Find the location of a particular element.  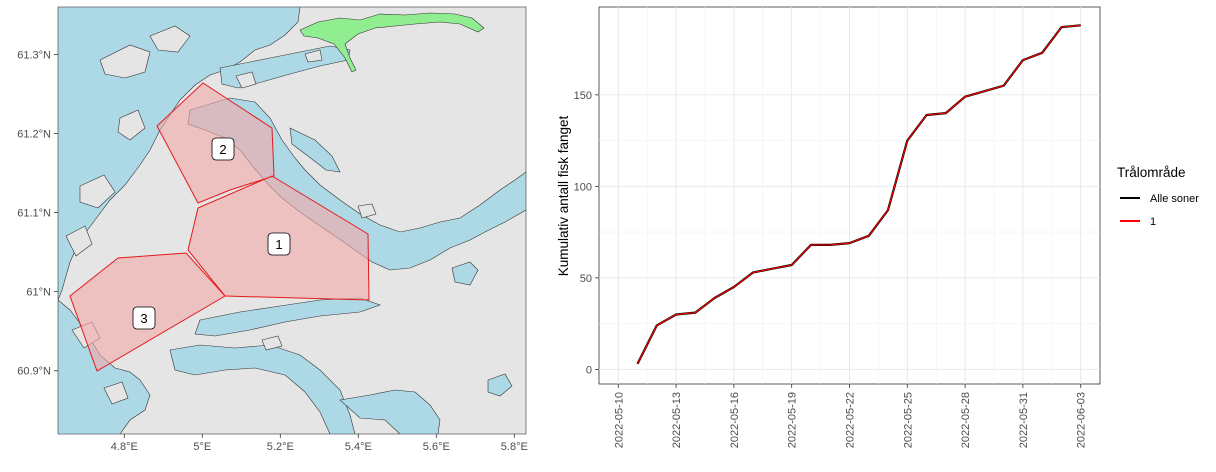

x-tick-label: 2022-05-25 is located at coordinates (908, 420).